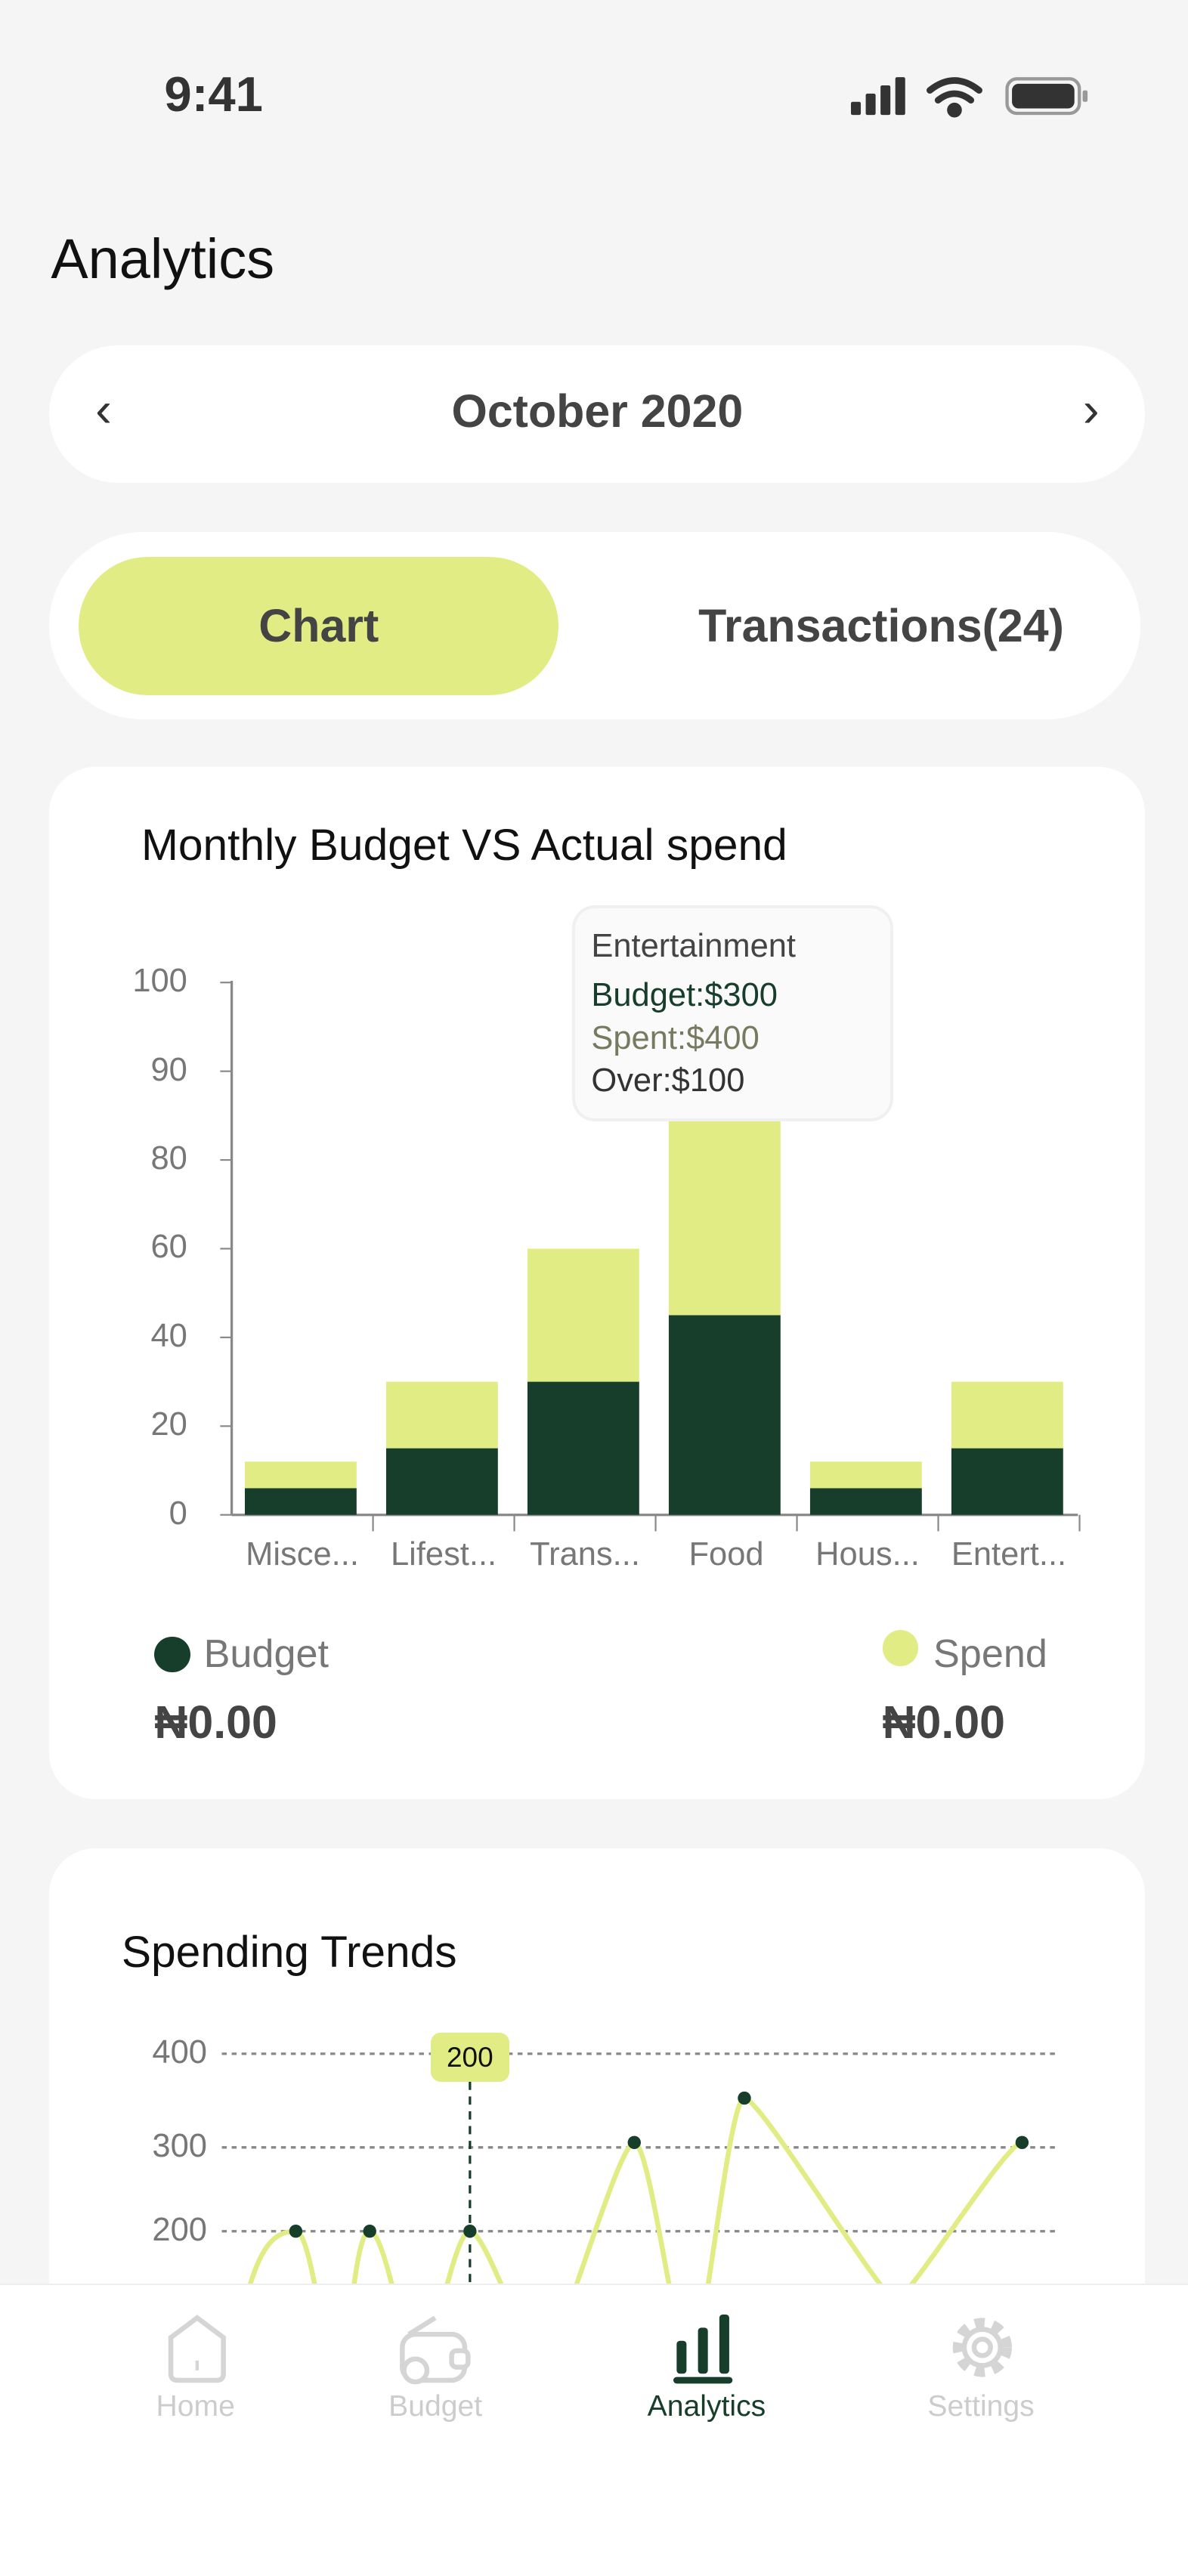 This screenshot has width=1188, height=2576. Describe the element at coordinates (169, 1247) in the screenshot. I see `y-tick-label: 60` at that location.